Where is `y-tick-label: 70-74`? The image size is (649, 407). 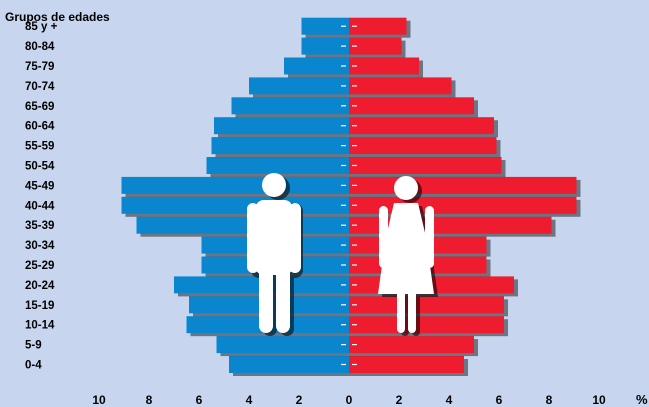 y-tick-label: 70-74 is located at coordinates (40, 87).